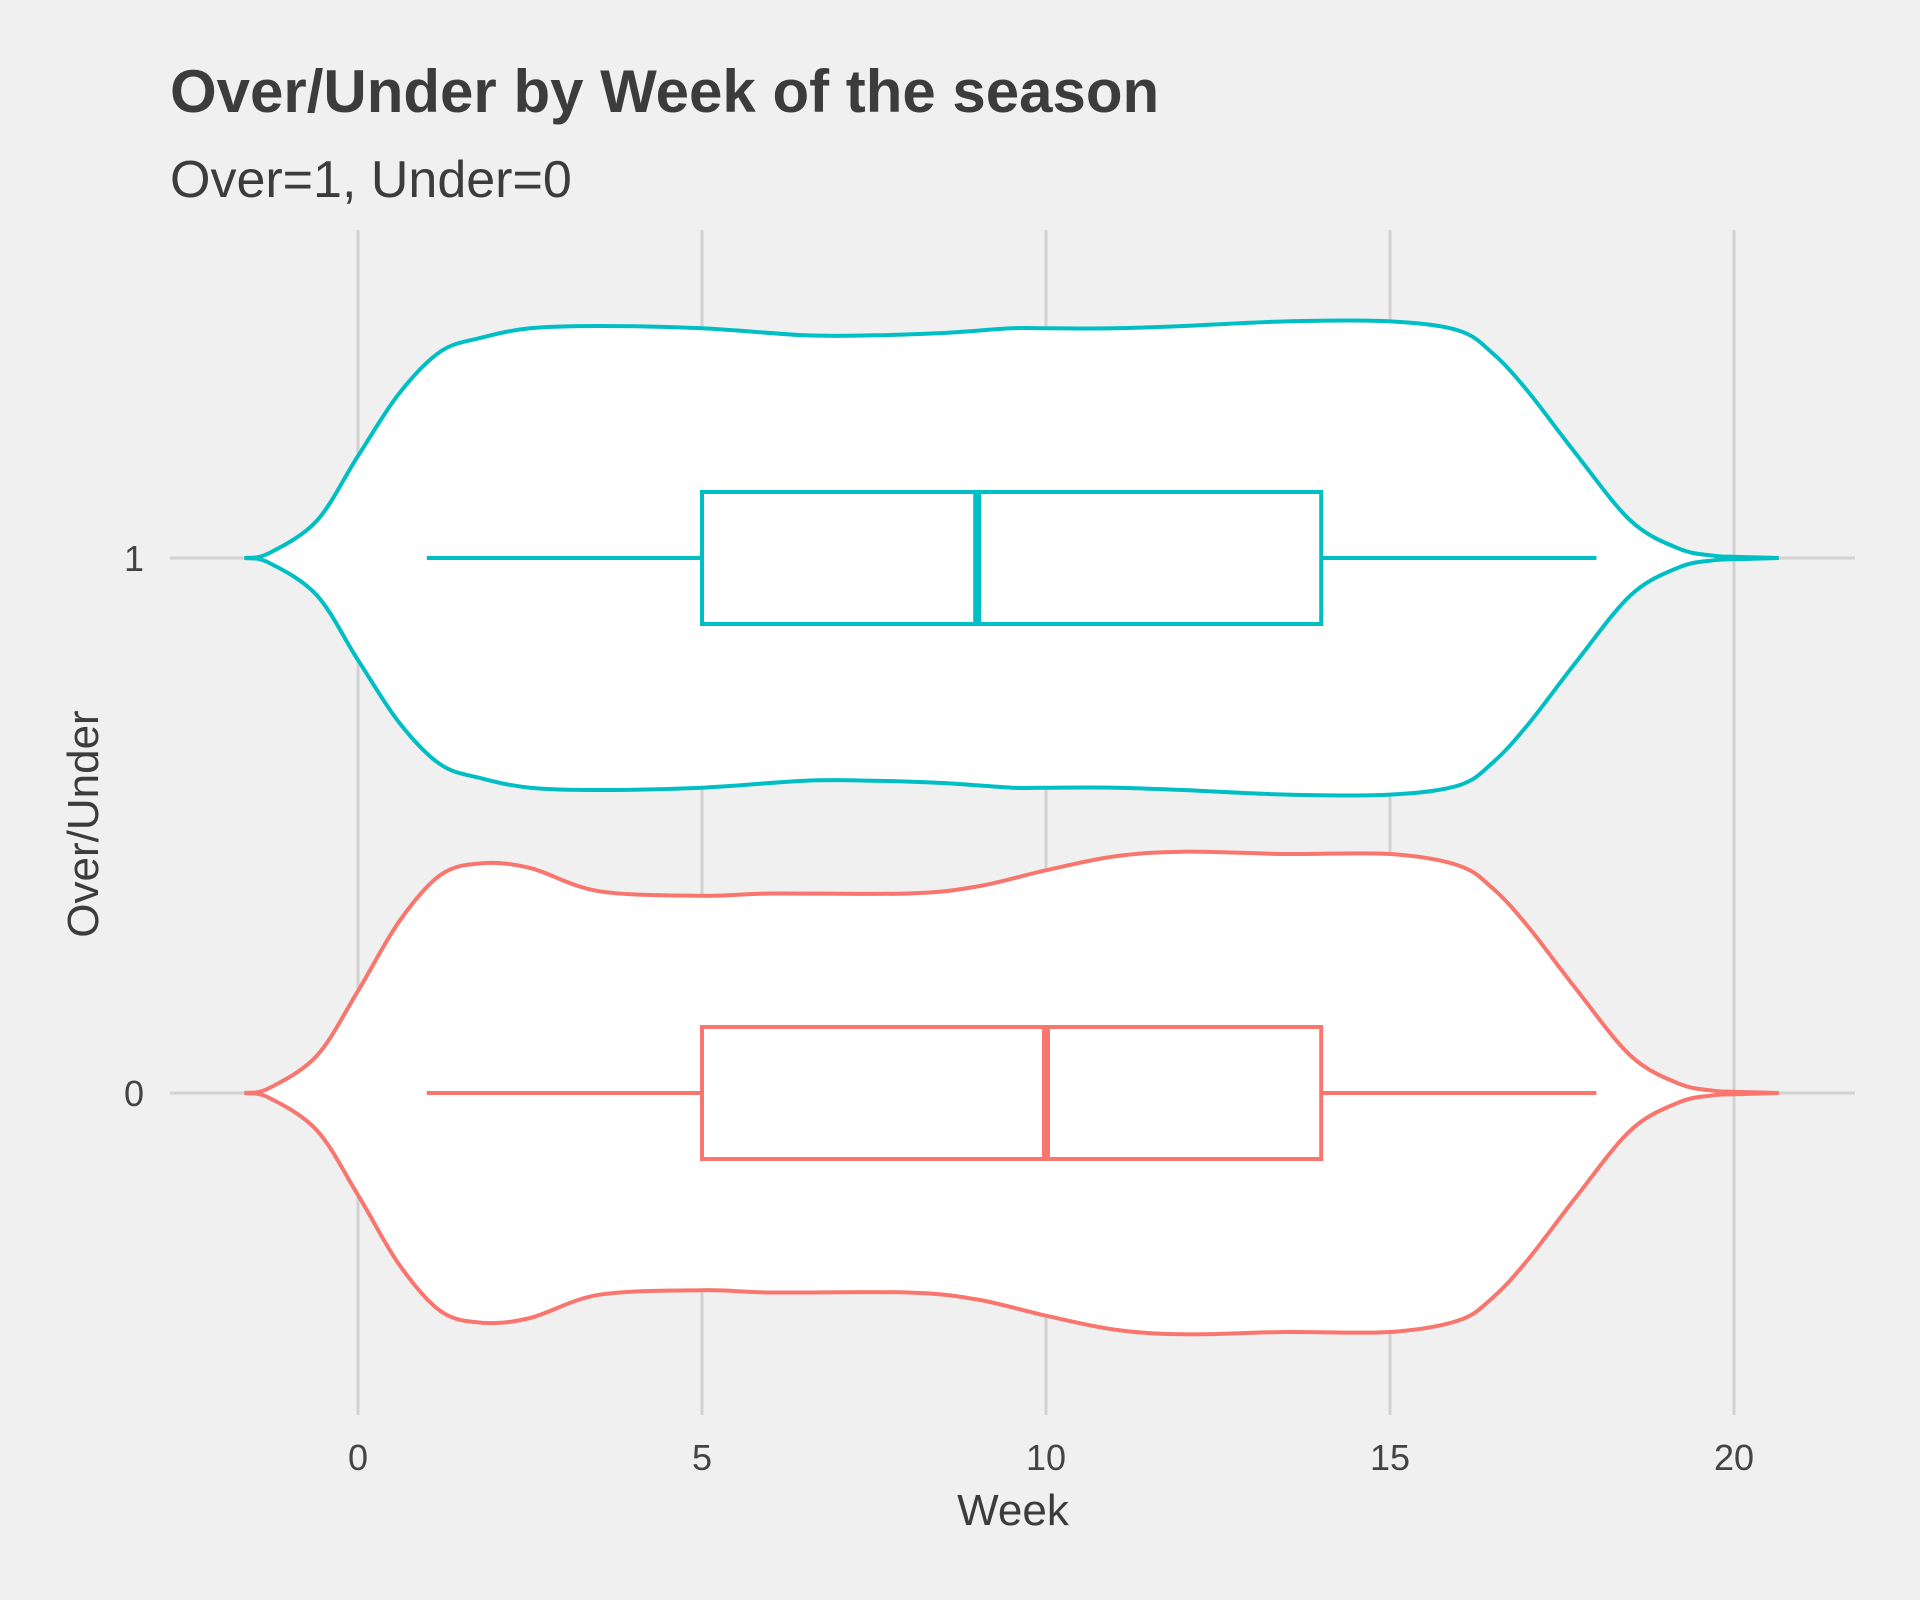 The image size is (1920, 1600). What do you see at coordinates (134, 1093) in the screenshot?
I see `y-tick-label-0: 0` at bounding box center [134, 1093].